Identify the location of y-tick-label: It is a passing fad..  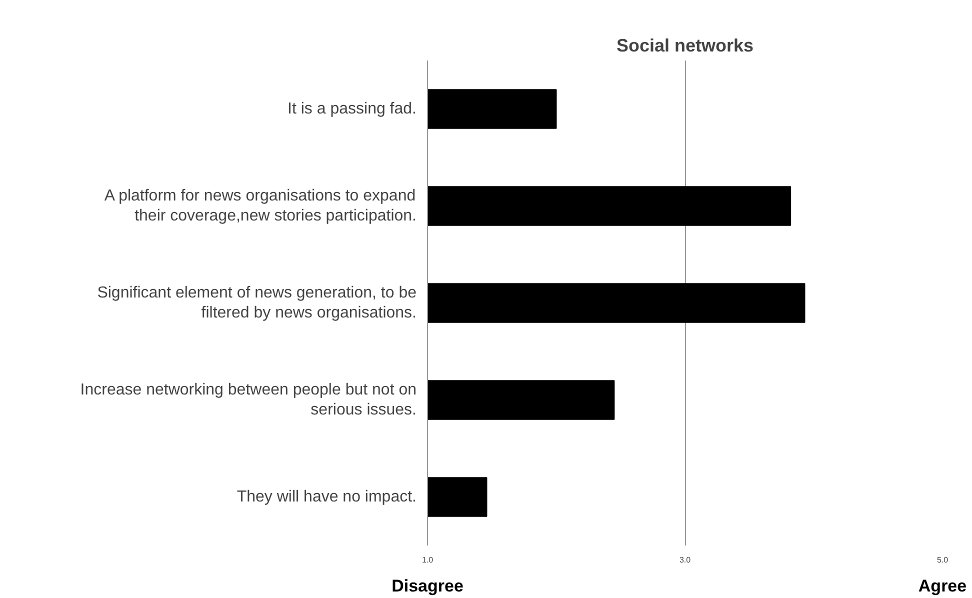
(352, 109).